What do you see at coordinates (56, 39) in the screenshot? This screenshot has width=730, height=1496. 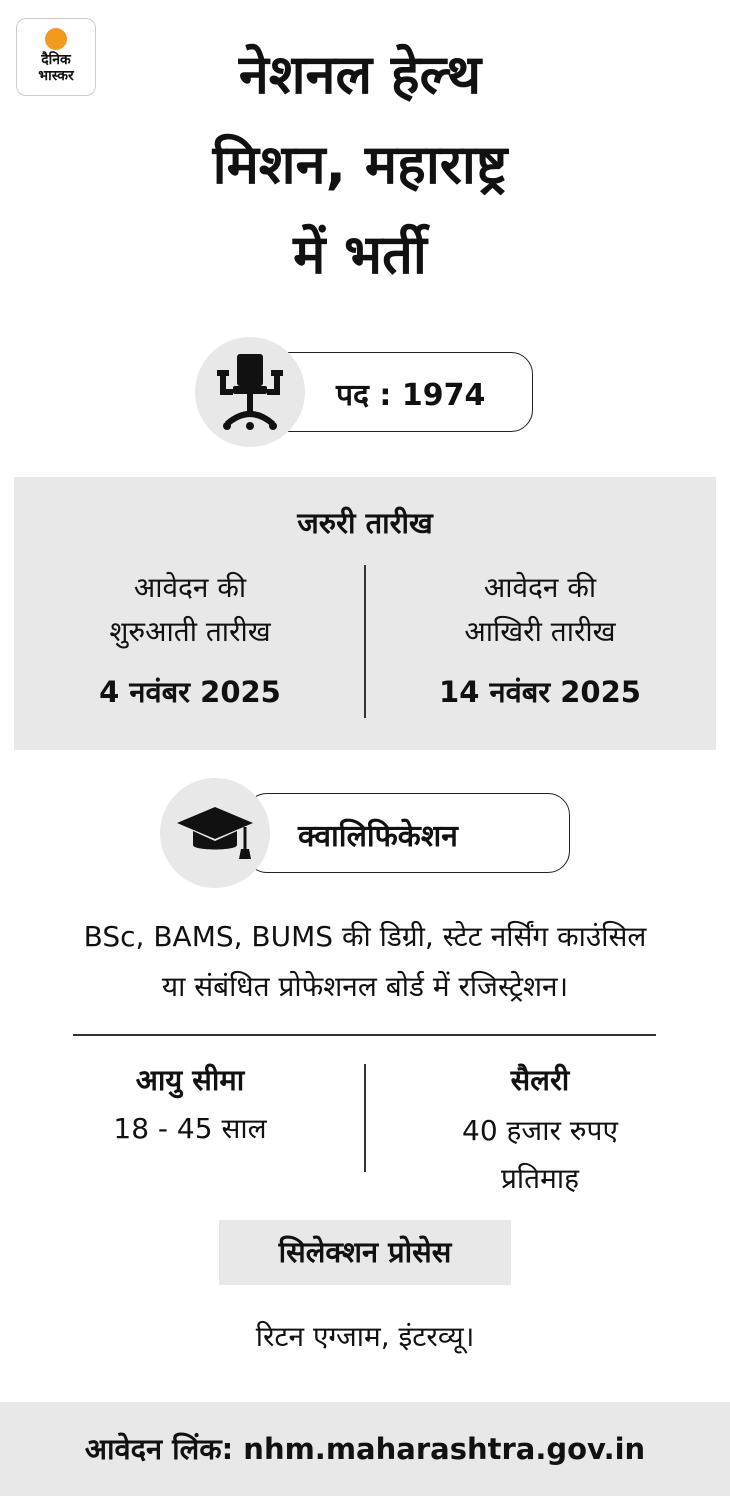 I see `sun-dot-icon` at bounding box center [56, 39].